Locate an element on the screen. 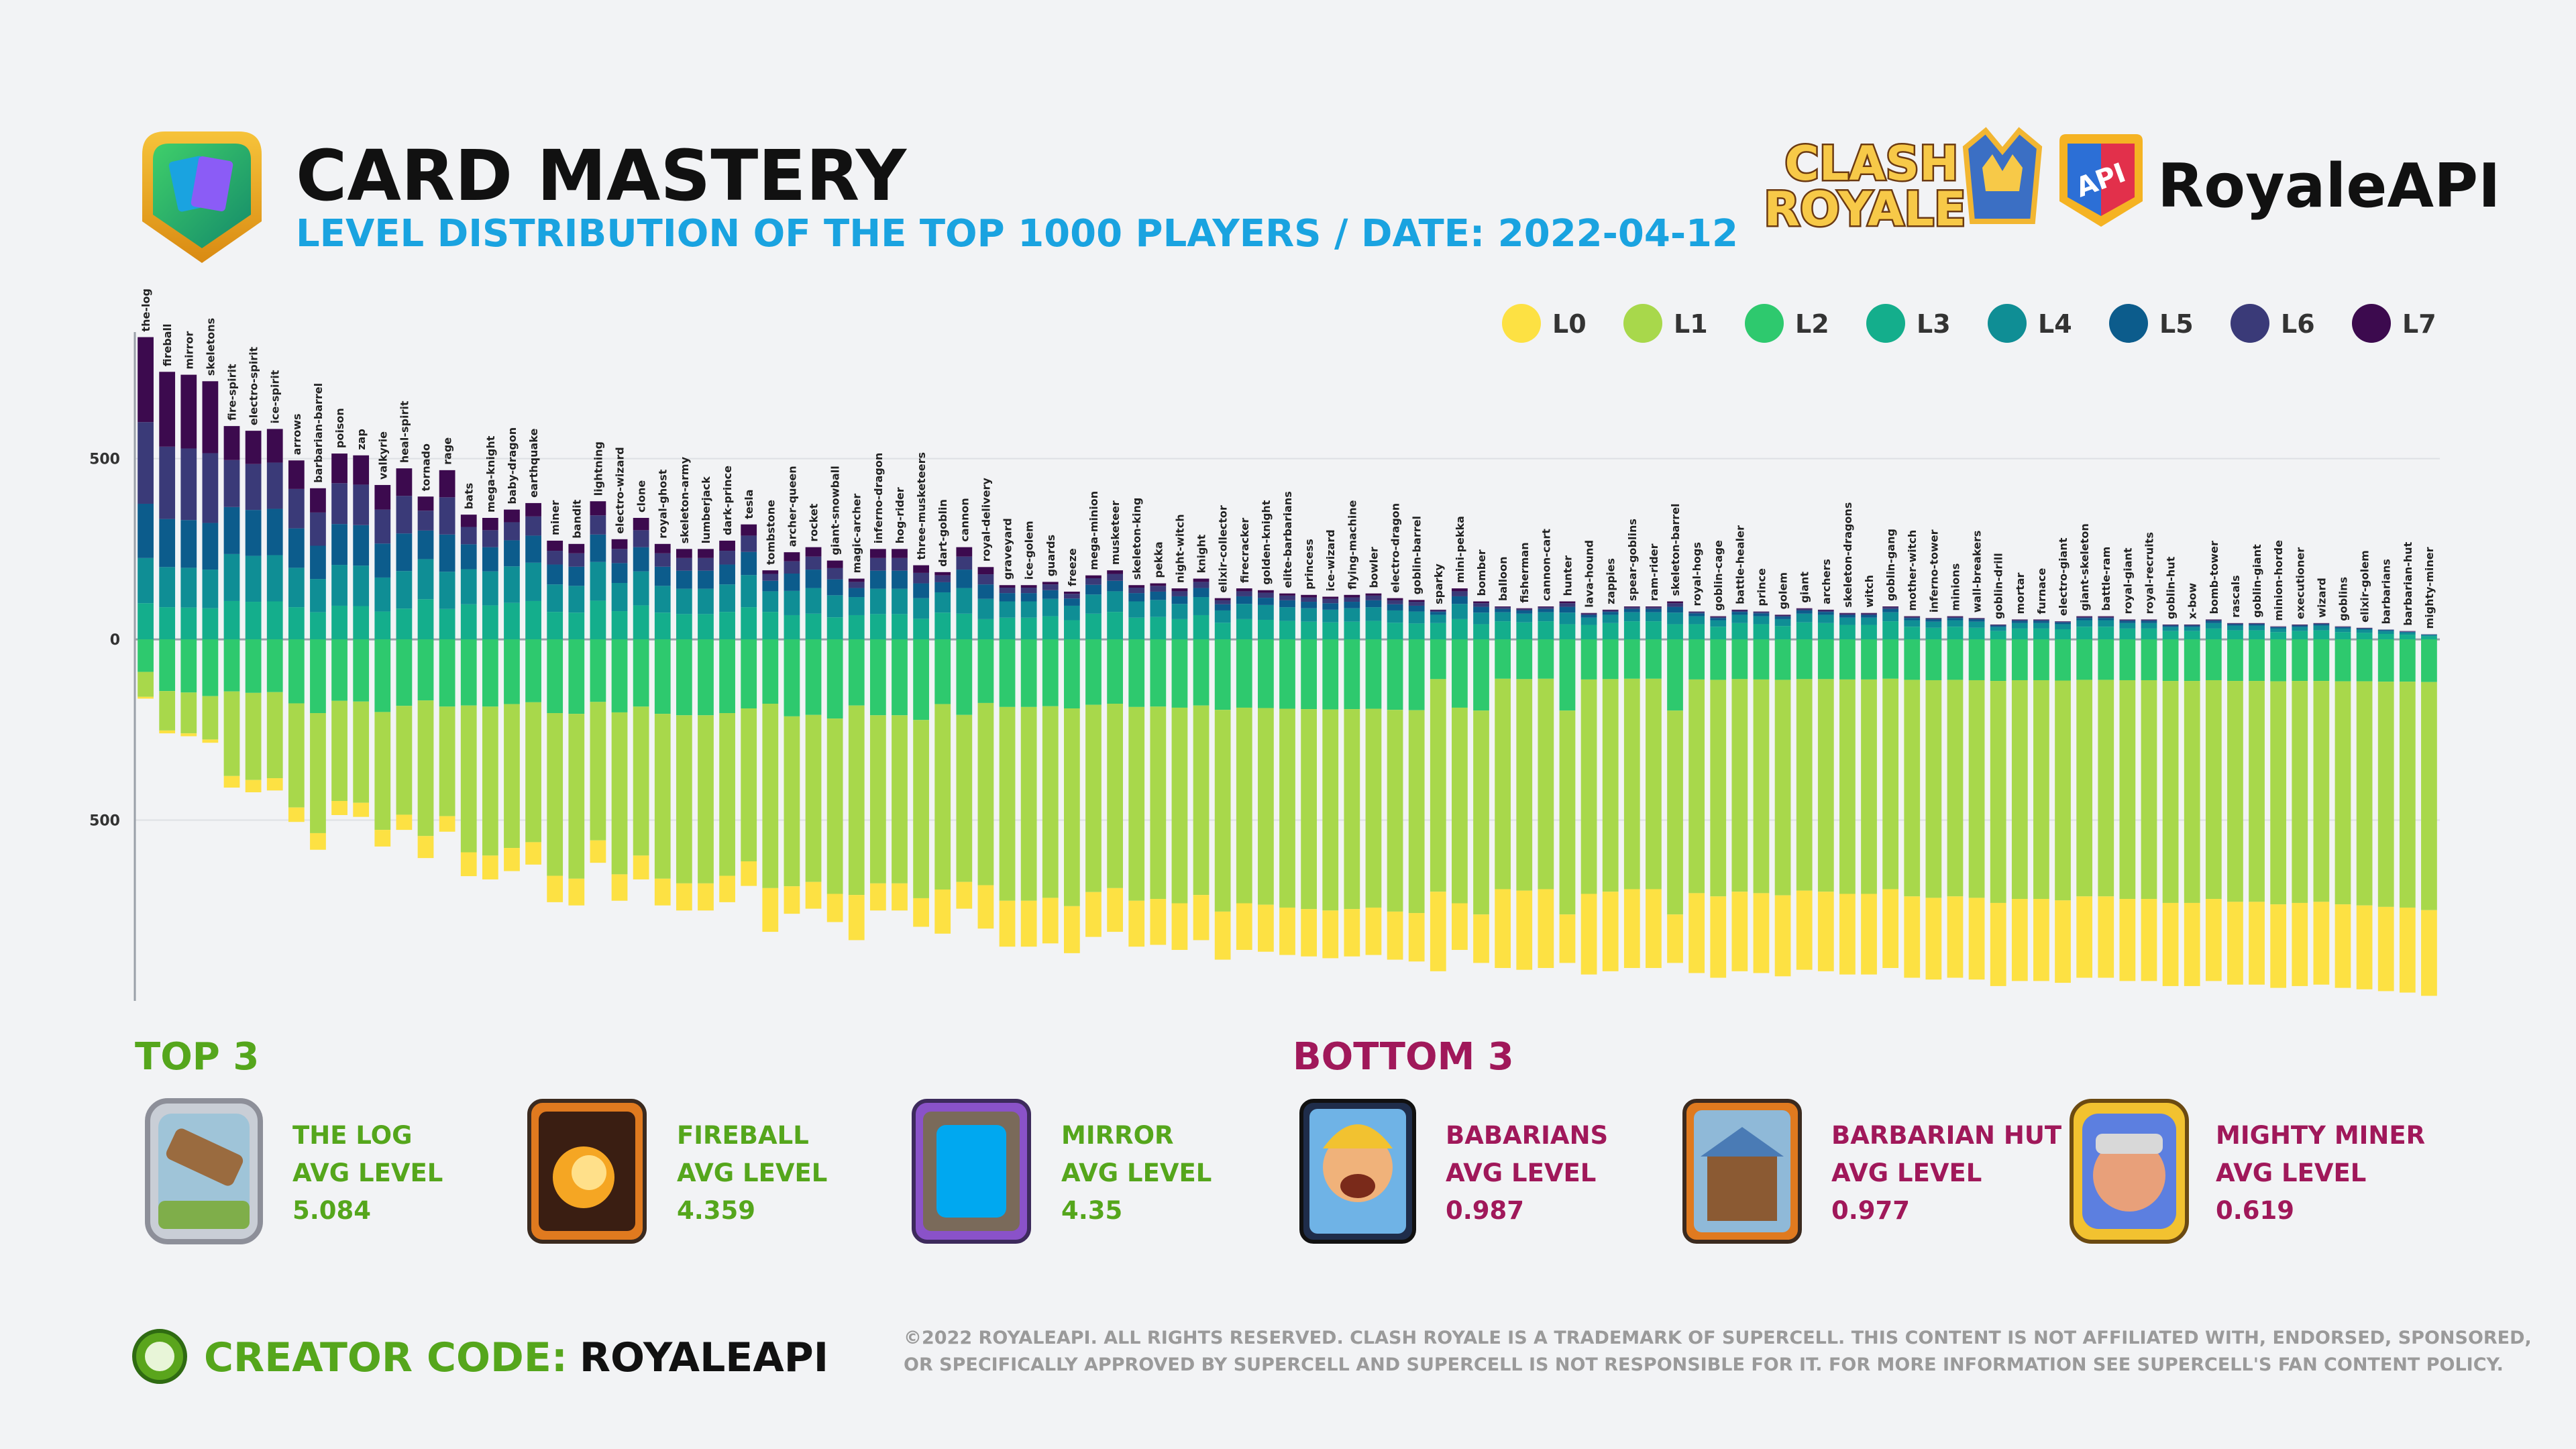  category-label: mini-pekka is located at coordinates (1460, 549).